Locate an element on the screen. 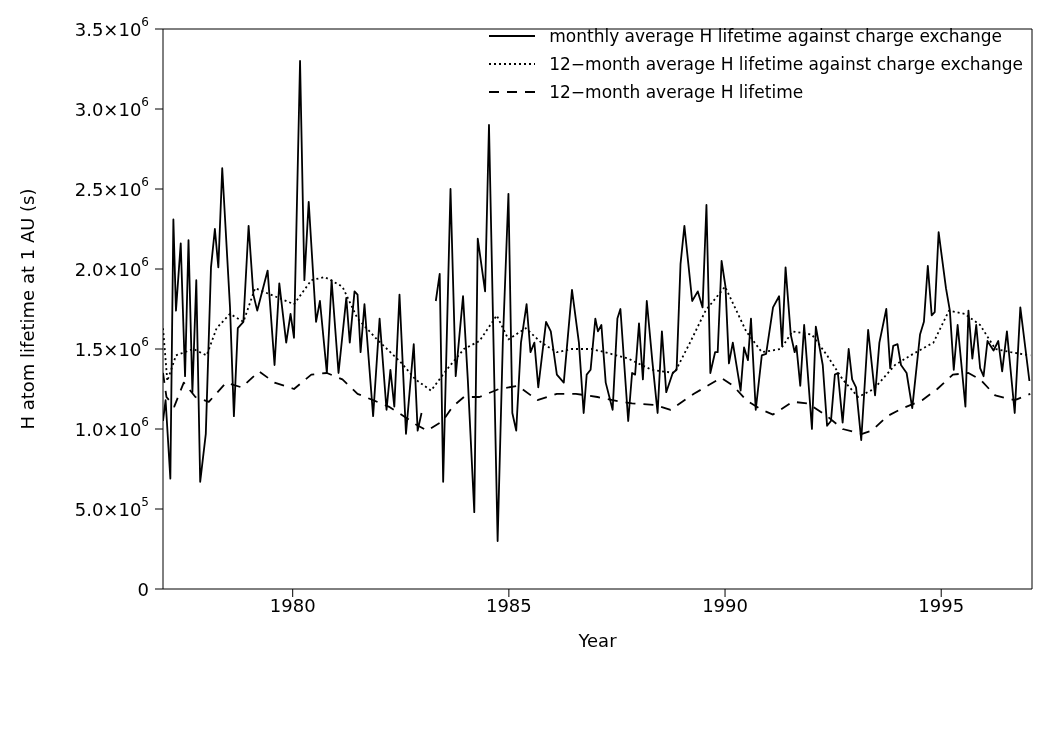 This screenshot has height=751, width=1049. legend-label: 12−month average H lifetime against charge exchange is located at coordinates (786, 64).